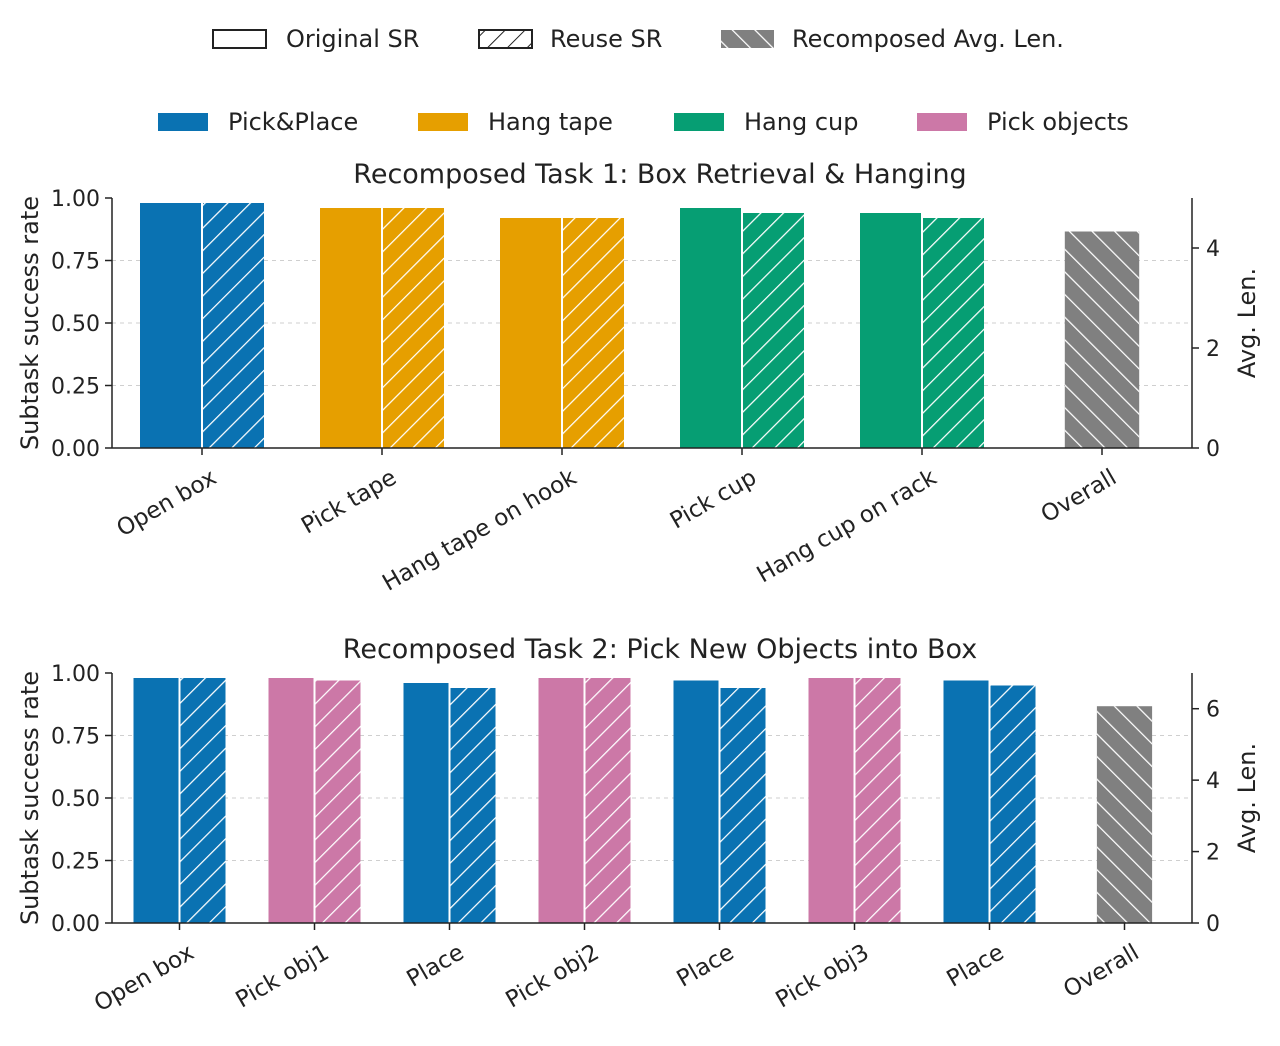  What do you see at coordinates (479, 530) in the screenshot?
I see `x-tick-label: Hang tape on hook` at bounding box center [479, 530].